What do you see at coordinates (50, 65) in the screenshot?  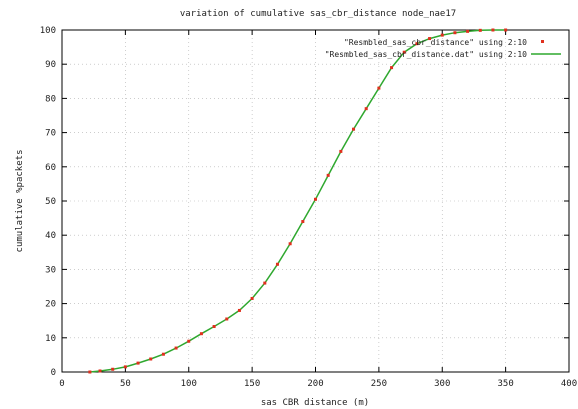 I see `y-tick-label: 90` at bounding box center [50, 65].